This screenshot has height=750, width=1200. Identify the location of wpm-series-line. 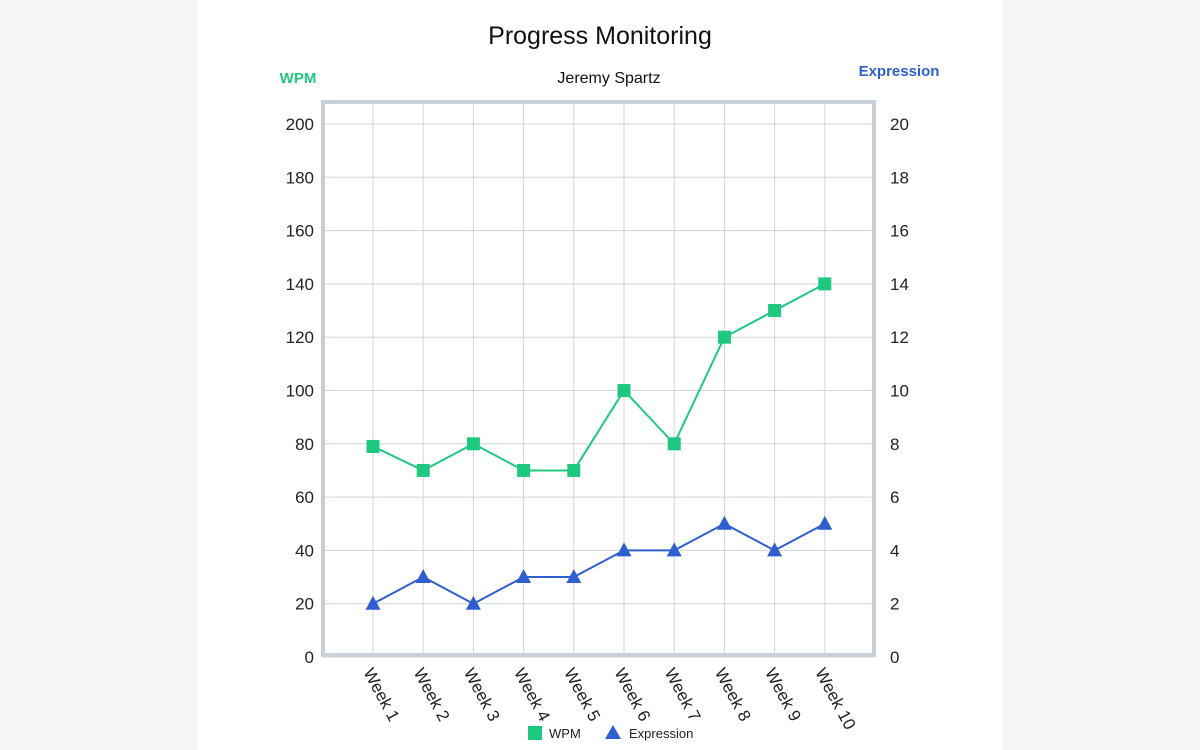
(599, 377).